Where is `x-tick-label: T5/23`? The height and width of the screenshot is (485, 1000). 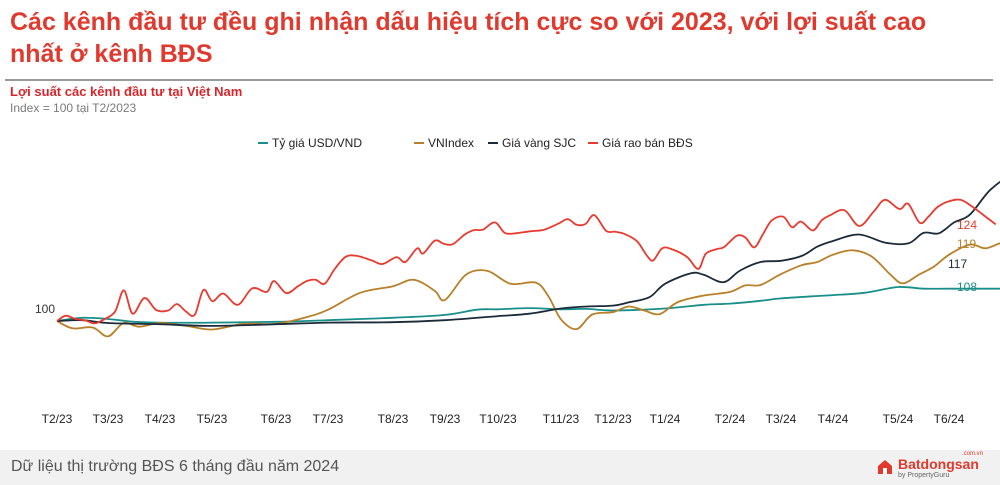 x-tick-label: T5/23 is located at coordinates (212, 419).